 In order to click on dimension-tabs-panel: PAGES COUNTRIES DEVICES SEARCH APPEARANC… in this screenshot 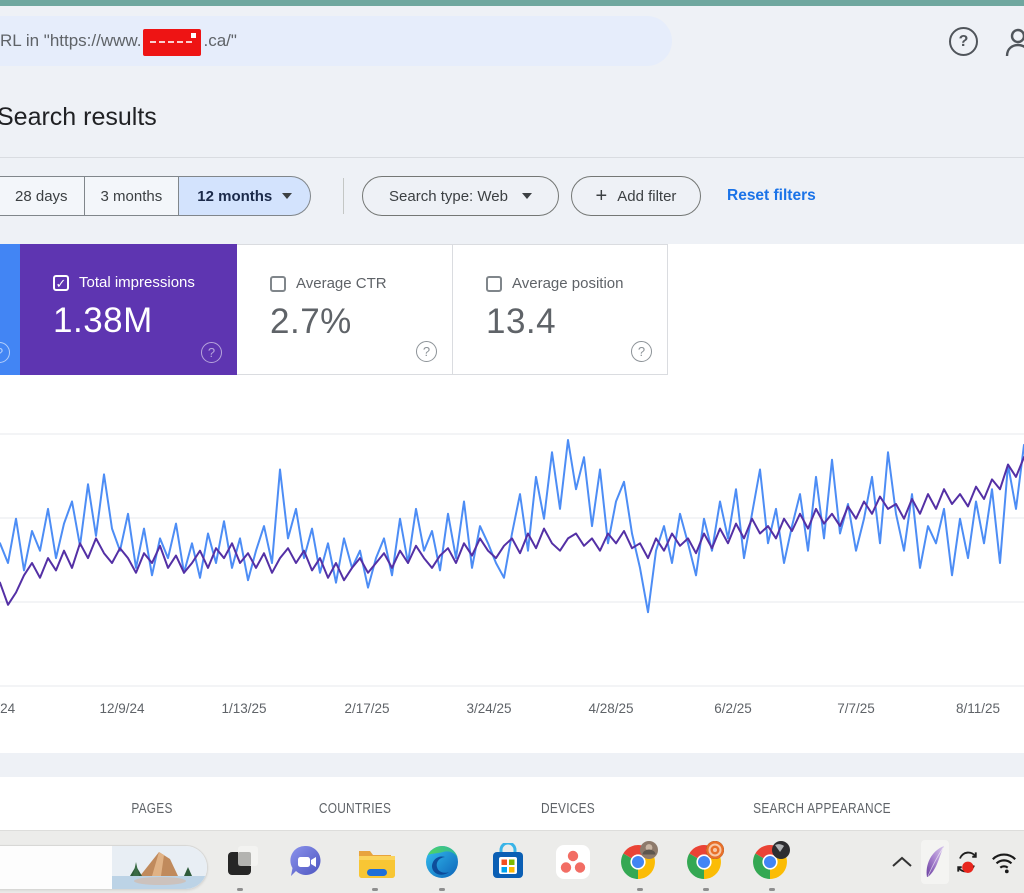, I will do `click(512, 803)`.